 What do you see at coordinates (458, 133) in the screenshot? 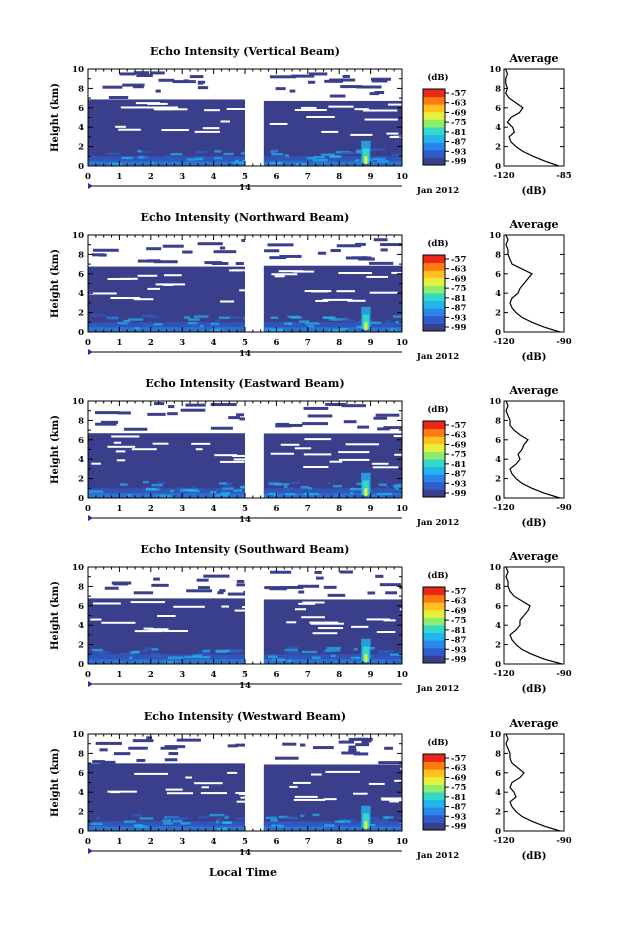
I see `colorbar-tick-label: -81` at bounding box center [458, 133].